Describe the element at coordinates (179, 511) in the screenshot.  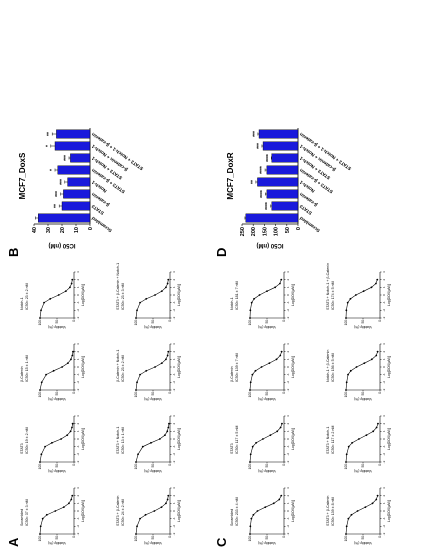
I see `panel-a-x-label: Log[DOX(μM)]` at that location.